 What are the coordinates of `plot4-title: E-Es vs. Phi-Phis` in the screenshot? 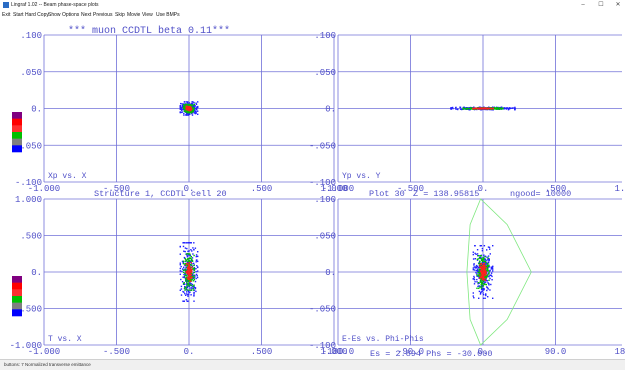 It's located at (383, 339).